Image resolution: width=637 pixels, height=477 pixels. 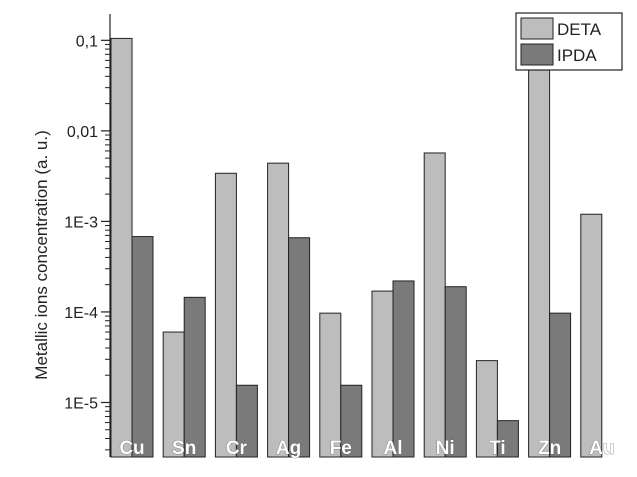 What do you see at coordinates (486, 409) in the screenshot?
I see `bar-deta-ti` at bounding box center [486, 409].